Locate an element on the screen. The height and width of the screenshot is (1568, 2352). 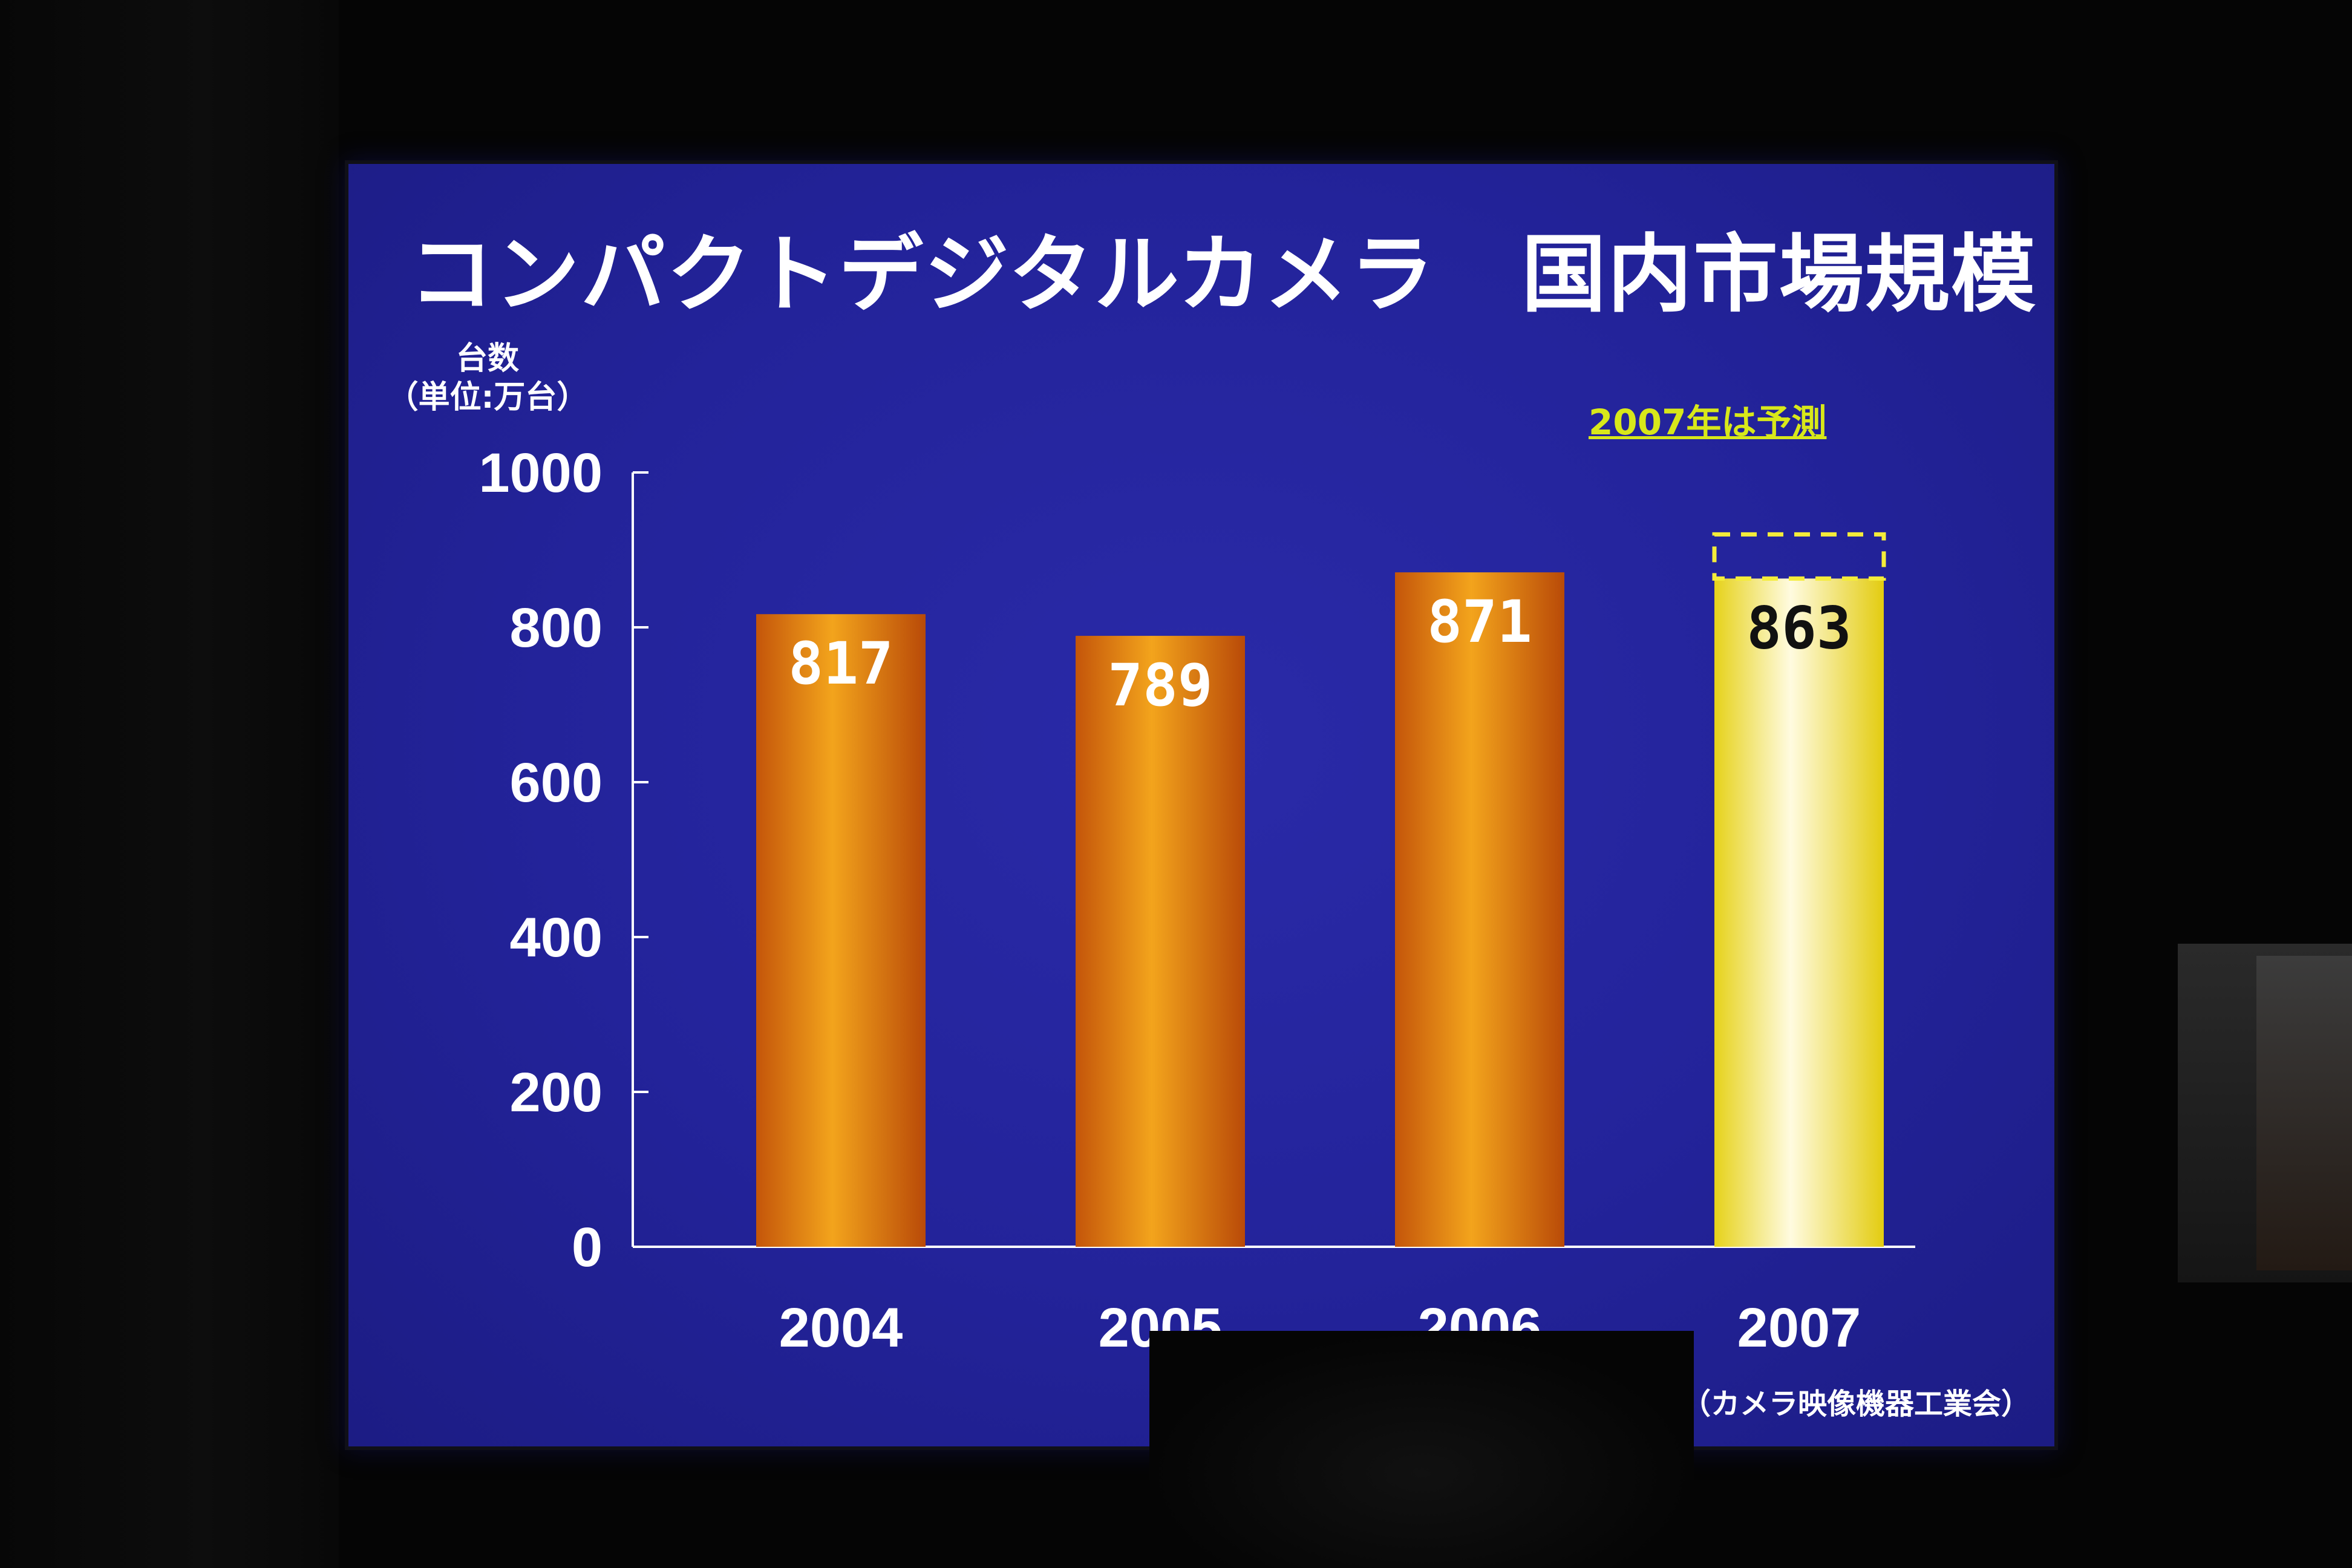
bar-value-label: 789 is located at coordinates (1160, 686).